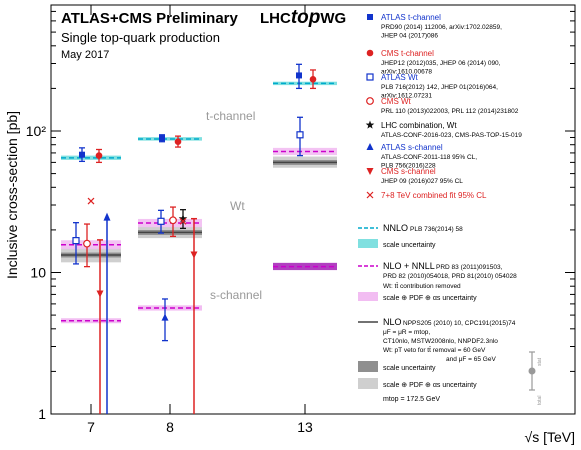 The height and width of the screenshot is (450, 581). What do you see at coordinates (107, 216) in the screenshot?
I see `upper-limit-arrow` at bounding box center [107, 216].